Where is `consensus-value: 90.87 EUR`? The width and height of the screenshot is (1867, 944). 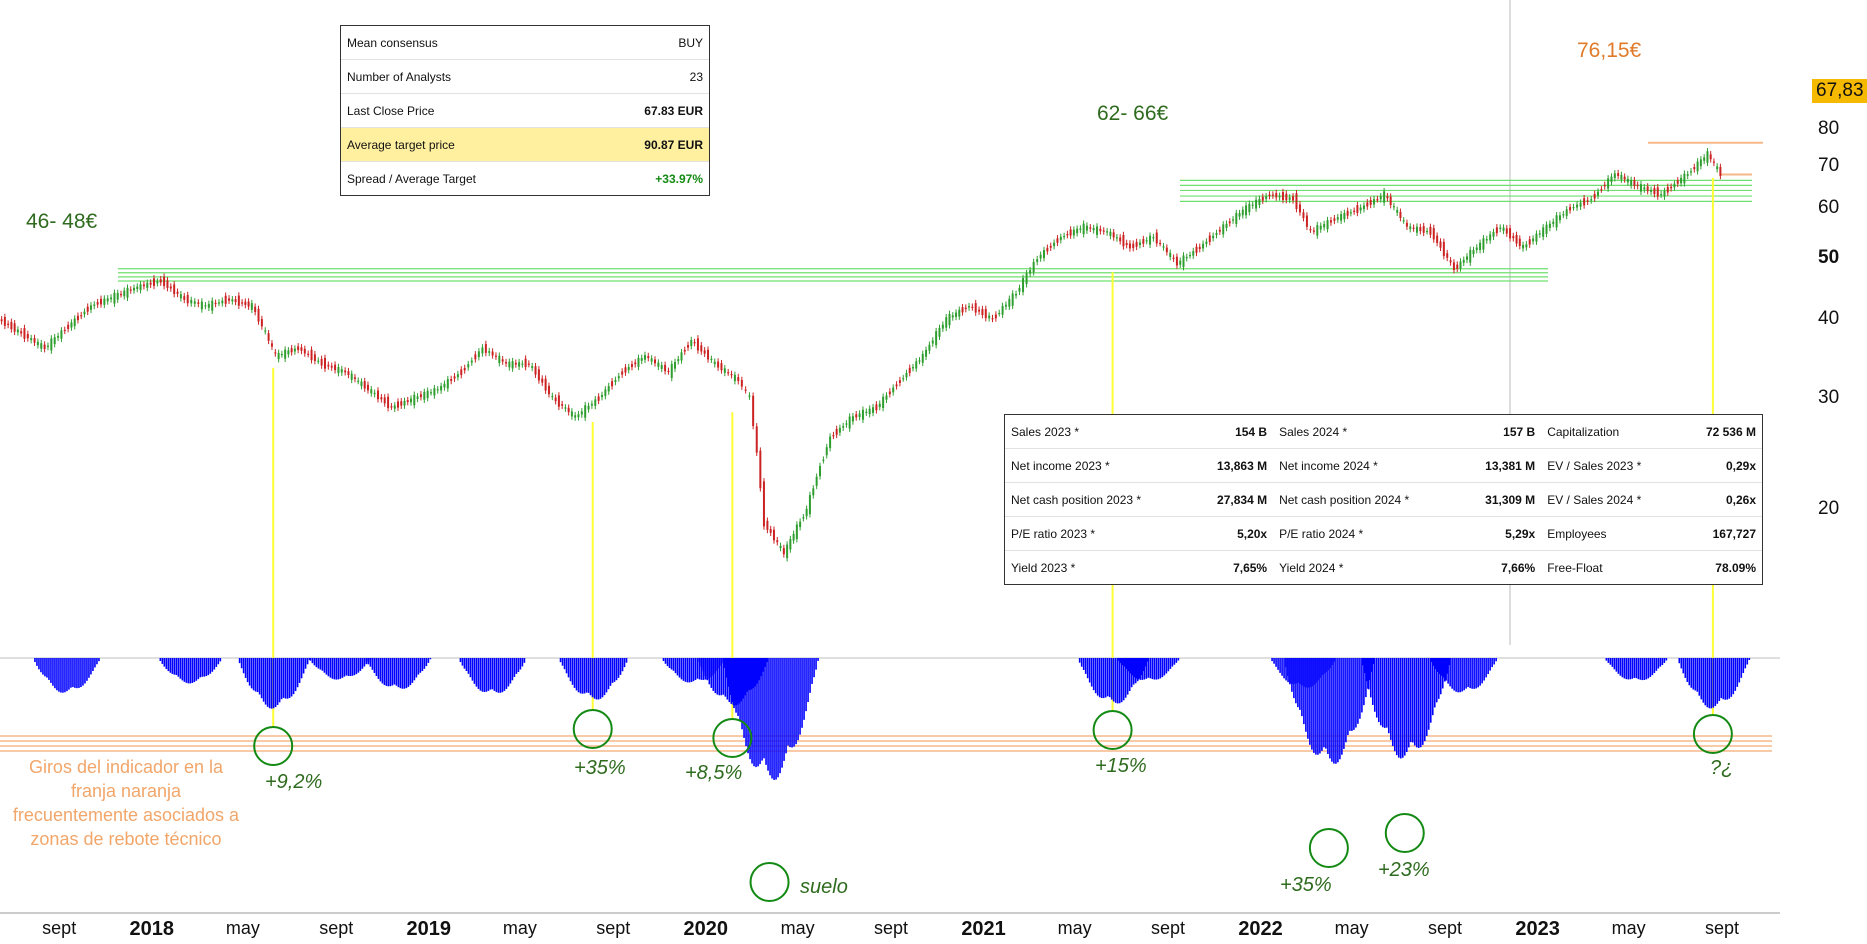
consensus-value: 90.87 EUR is located at coordinates (647, 144).